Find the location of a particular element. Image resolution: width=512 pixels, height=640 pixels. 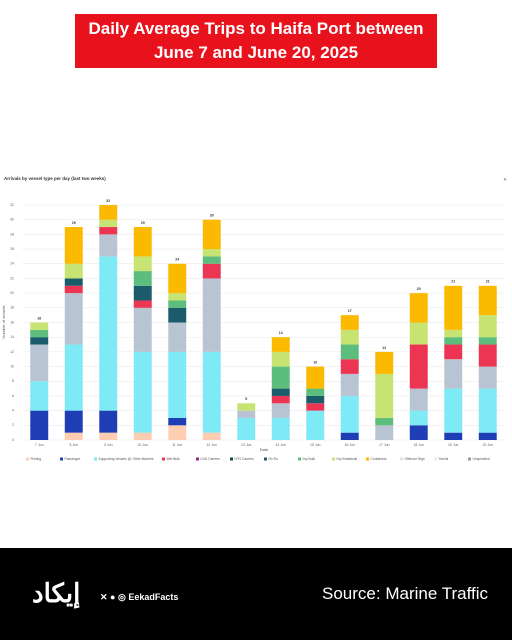

y-tick-label: 4 is located at coordinates (13, 411).